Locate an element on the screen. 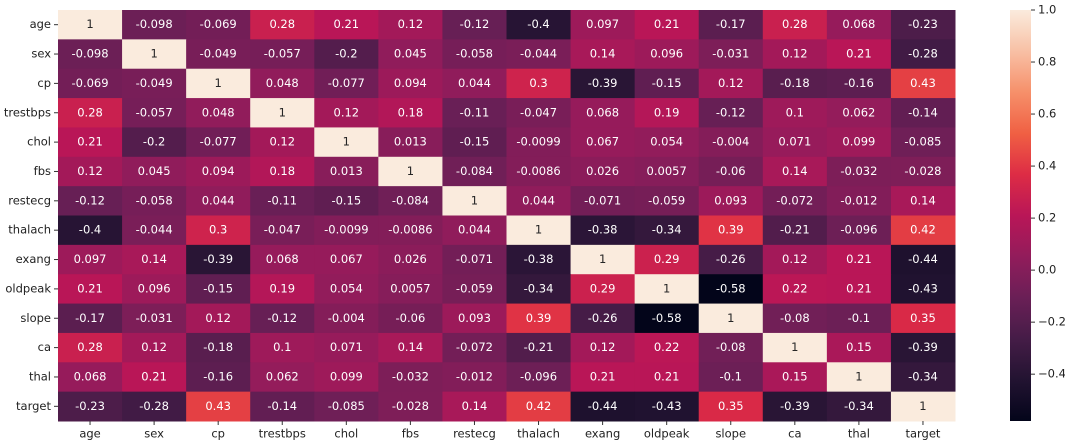  colorbar-tick-label: 0.6 is located at coordinates (1047, 114).